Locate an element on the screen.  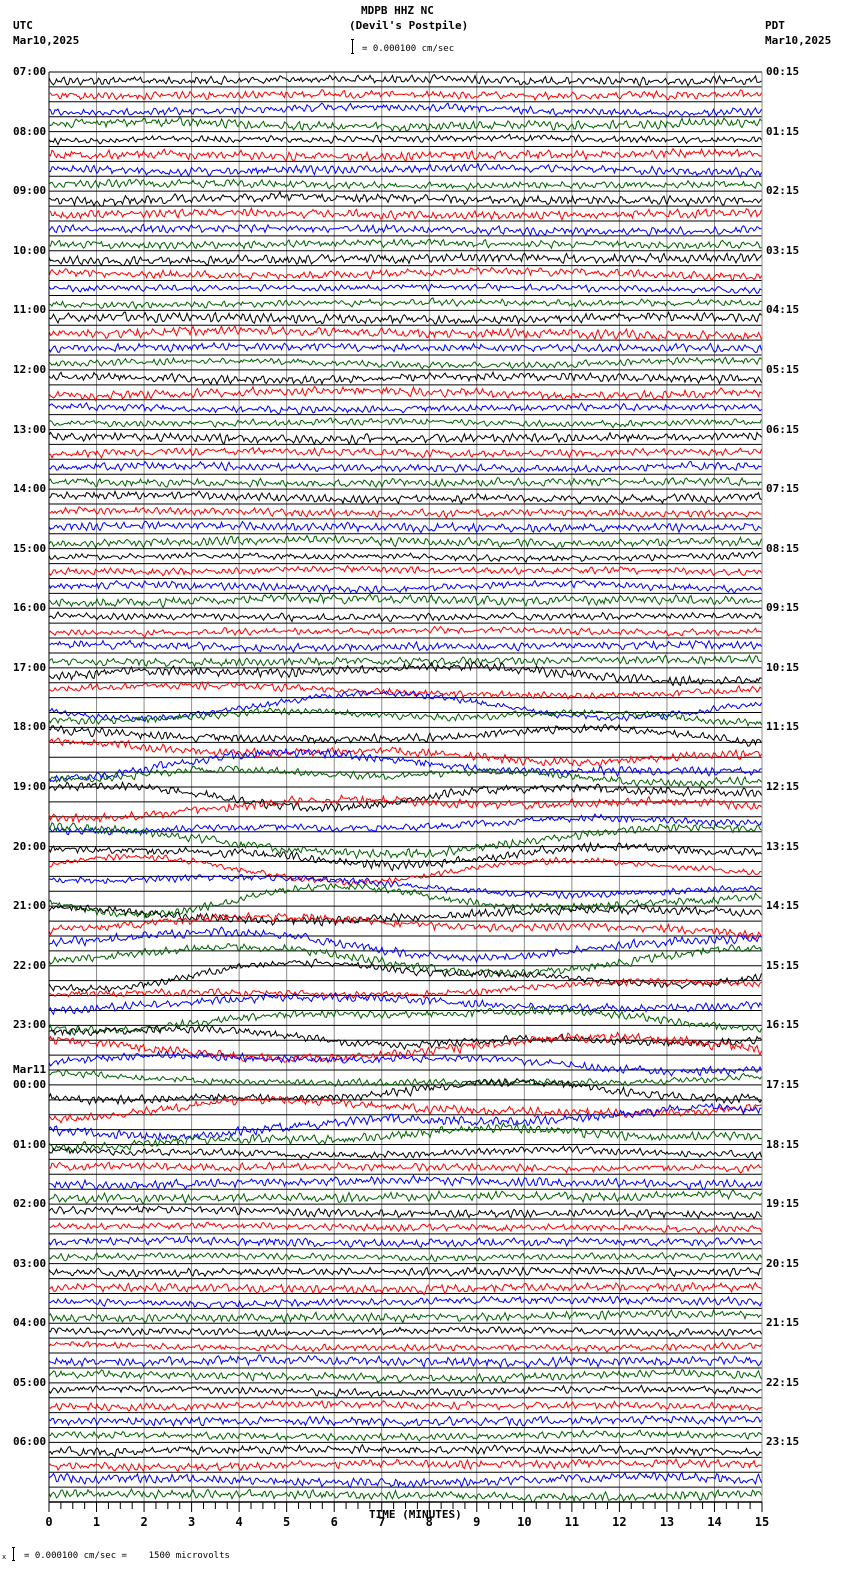
utc-hour-label: 23:00 is located at coordinates (30, 1025).